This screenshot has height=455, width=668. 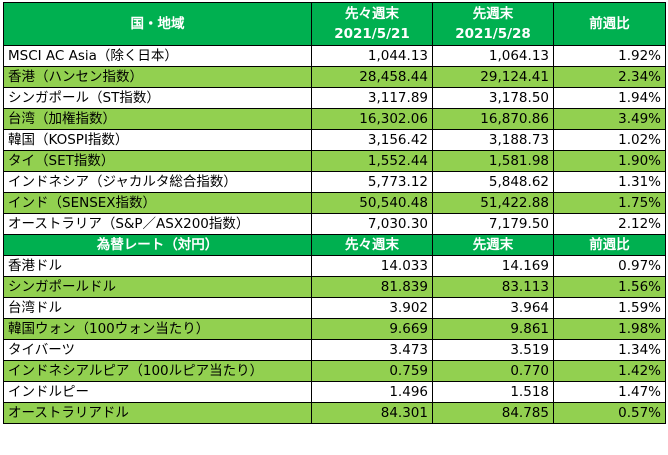 I want to click on row-last-value: 83.113, so click(x=493, y=287).